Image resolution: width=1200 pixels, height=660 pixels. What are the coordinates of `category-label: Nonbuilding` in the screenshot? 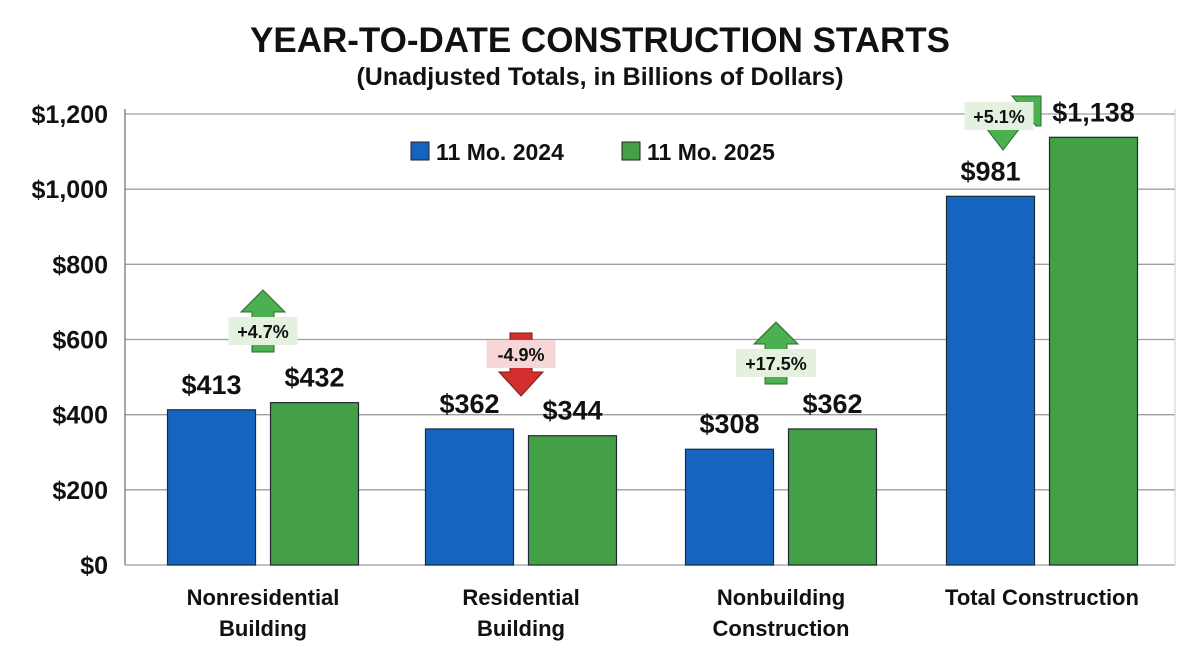 It's located at (781, 597).